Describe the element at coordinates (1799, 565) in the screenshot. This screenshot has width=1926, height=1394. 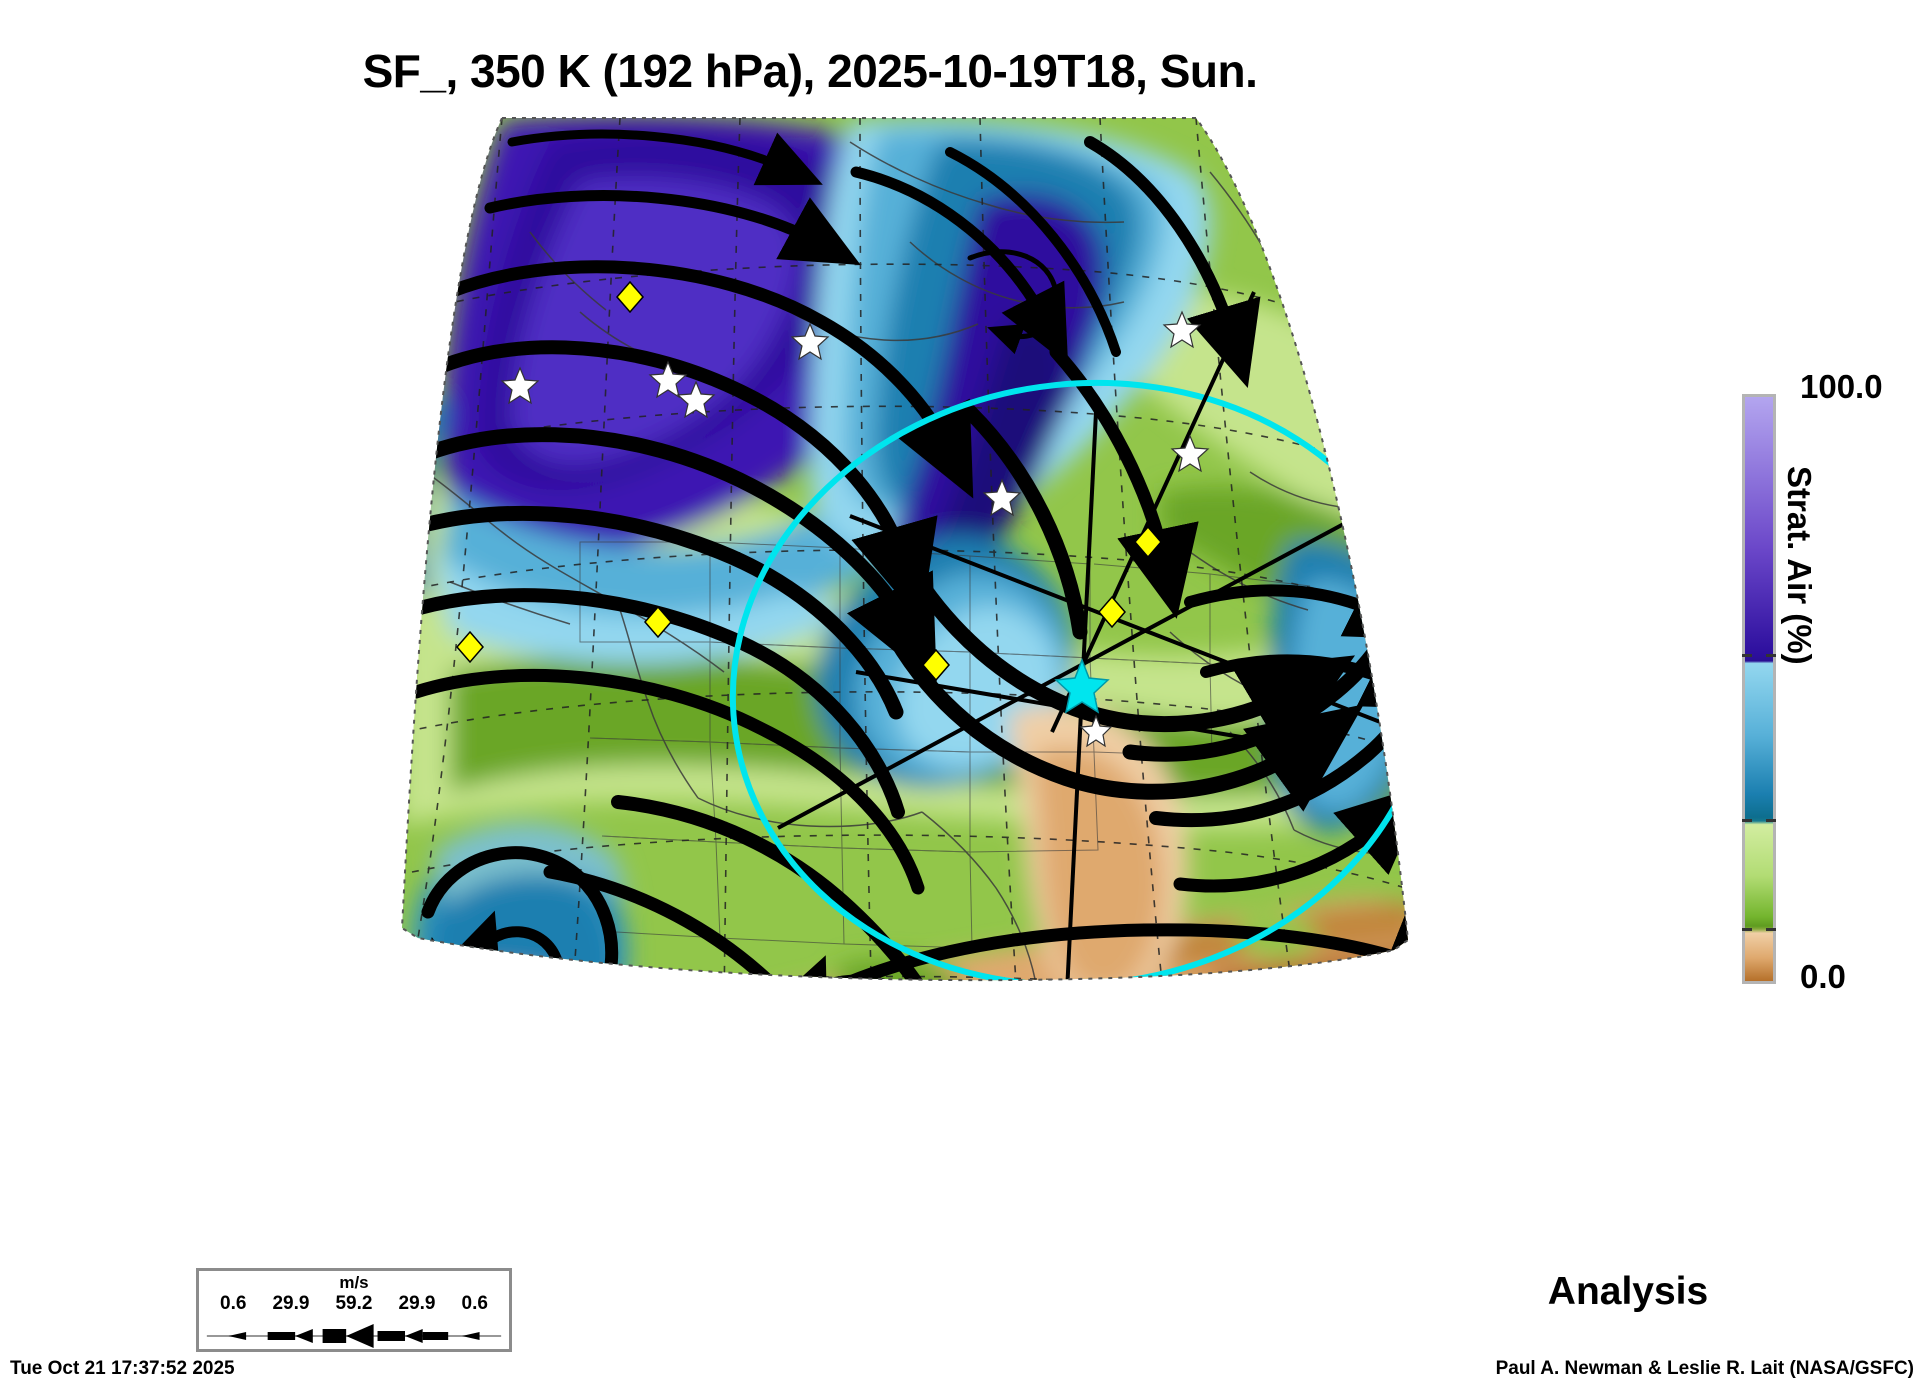
I see `colorbar-axis-label: Strat. Air (%)` at that location.